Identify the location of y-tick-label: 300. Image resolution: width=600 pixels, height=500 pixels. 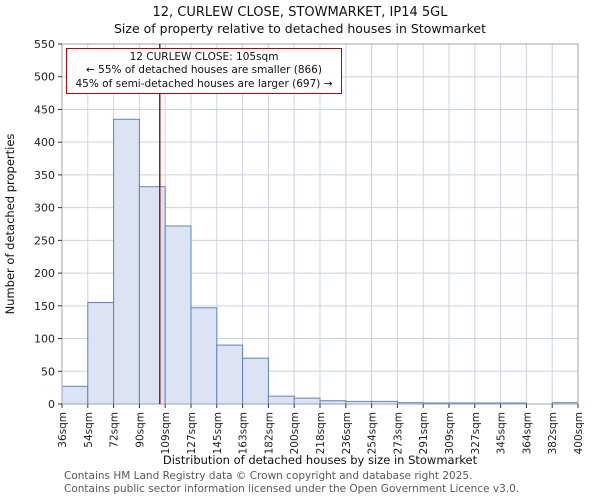
(44, 208).